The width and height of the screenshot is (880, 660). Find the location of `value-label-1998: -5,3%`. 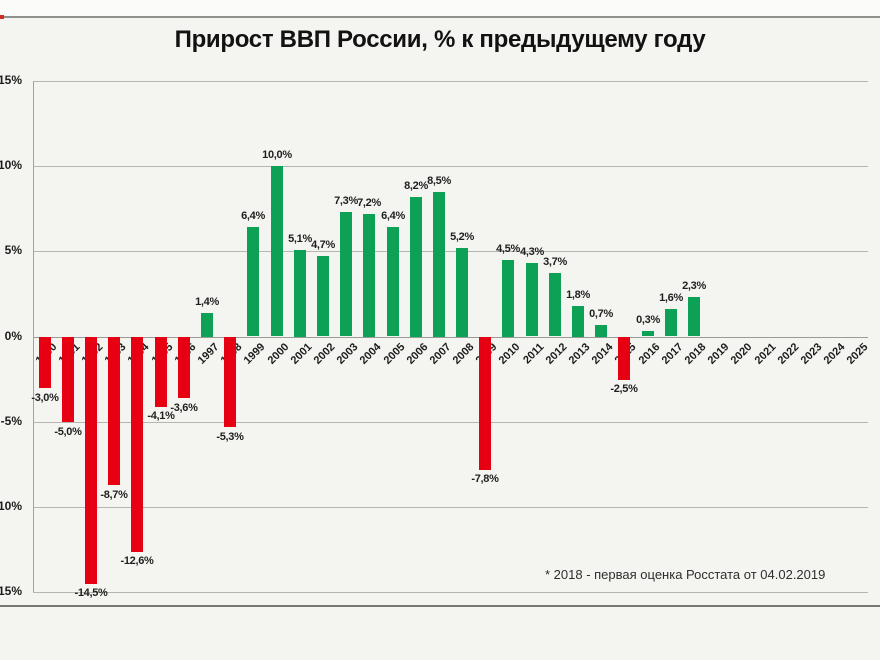

value-label-1998: -5,3% is located at coordinates (230, 437).